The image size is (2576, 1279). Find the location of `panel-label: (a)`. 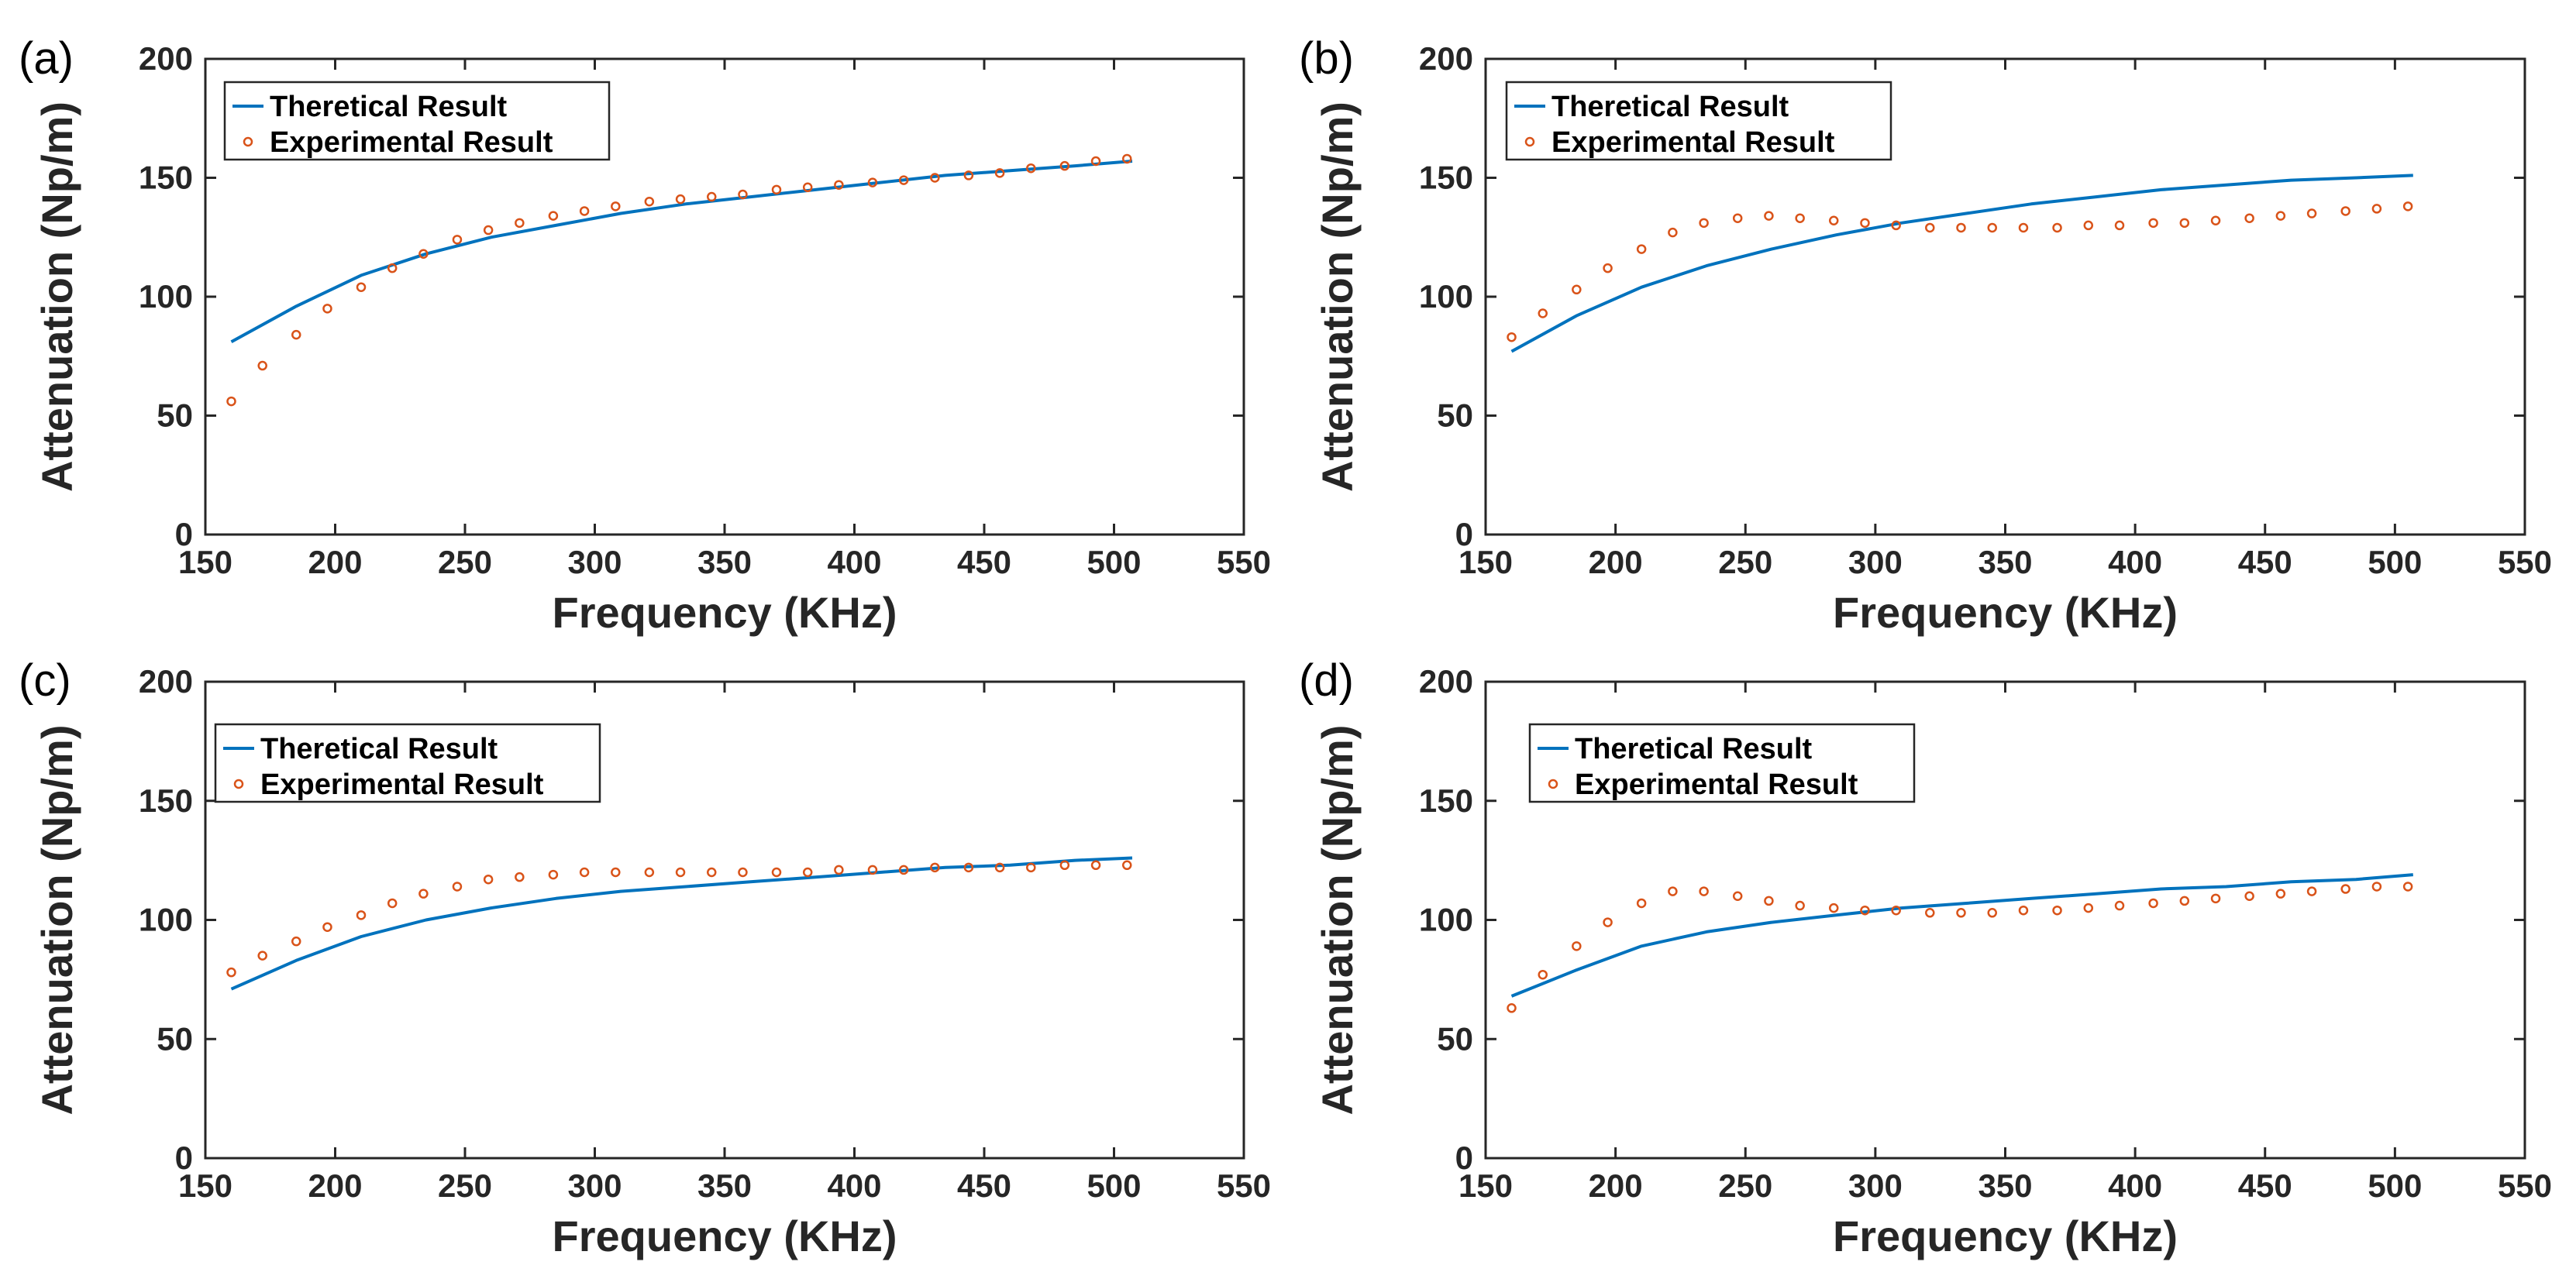

panel-label: (a) is located at coordinates (46, 59).